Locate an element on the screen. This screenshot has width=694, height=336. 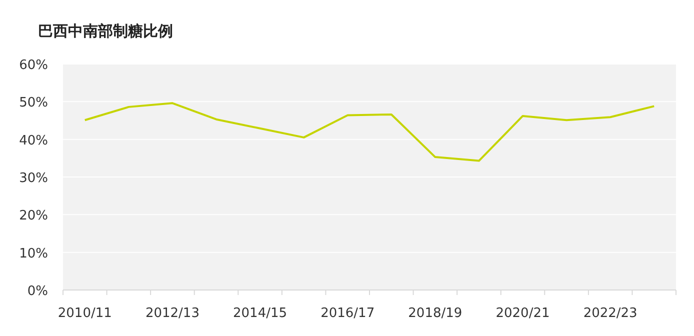
x-tick-label: 2022/23 is located at coordinates (610, 313).